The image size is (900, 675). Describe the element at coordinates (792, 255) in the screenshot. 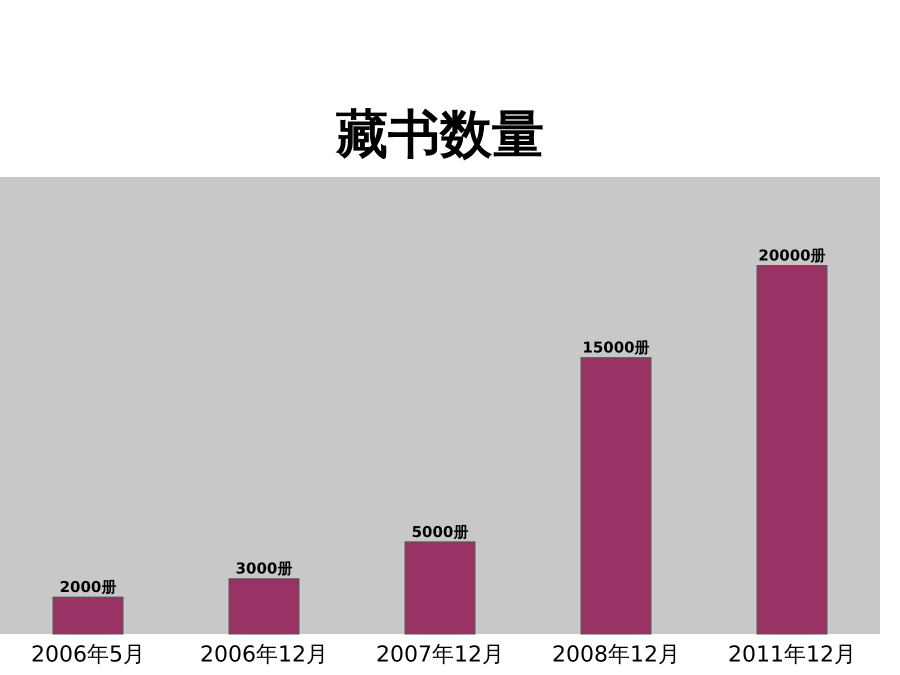

I see `data-label: 20000册` at that location.